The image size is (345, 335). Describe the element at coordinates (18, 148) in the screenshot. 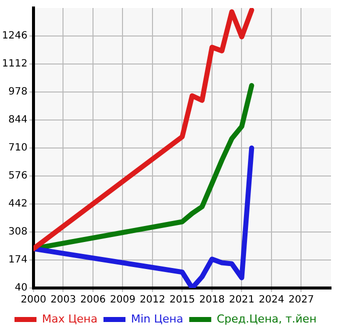

I see `y-tick-label: 710` at that location.